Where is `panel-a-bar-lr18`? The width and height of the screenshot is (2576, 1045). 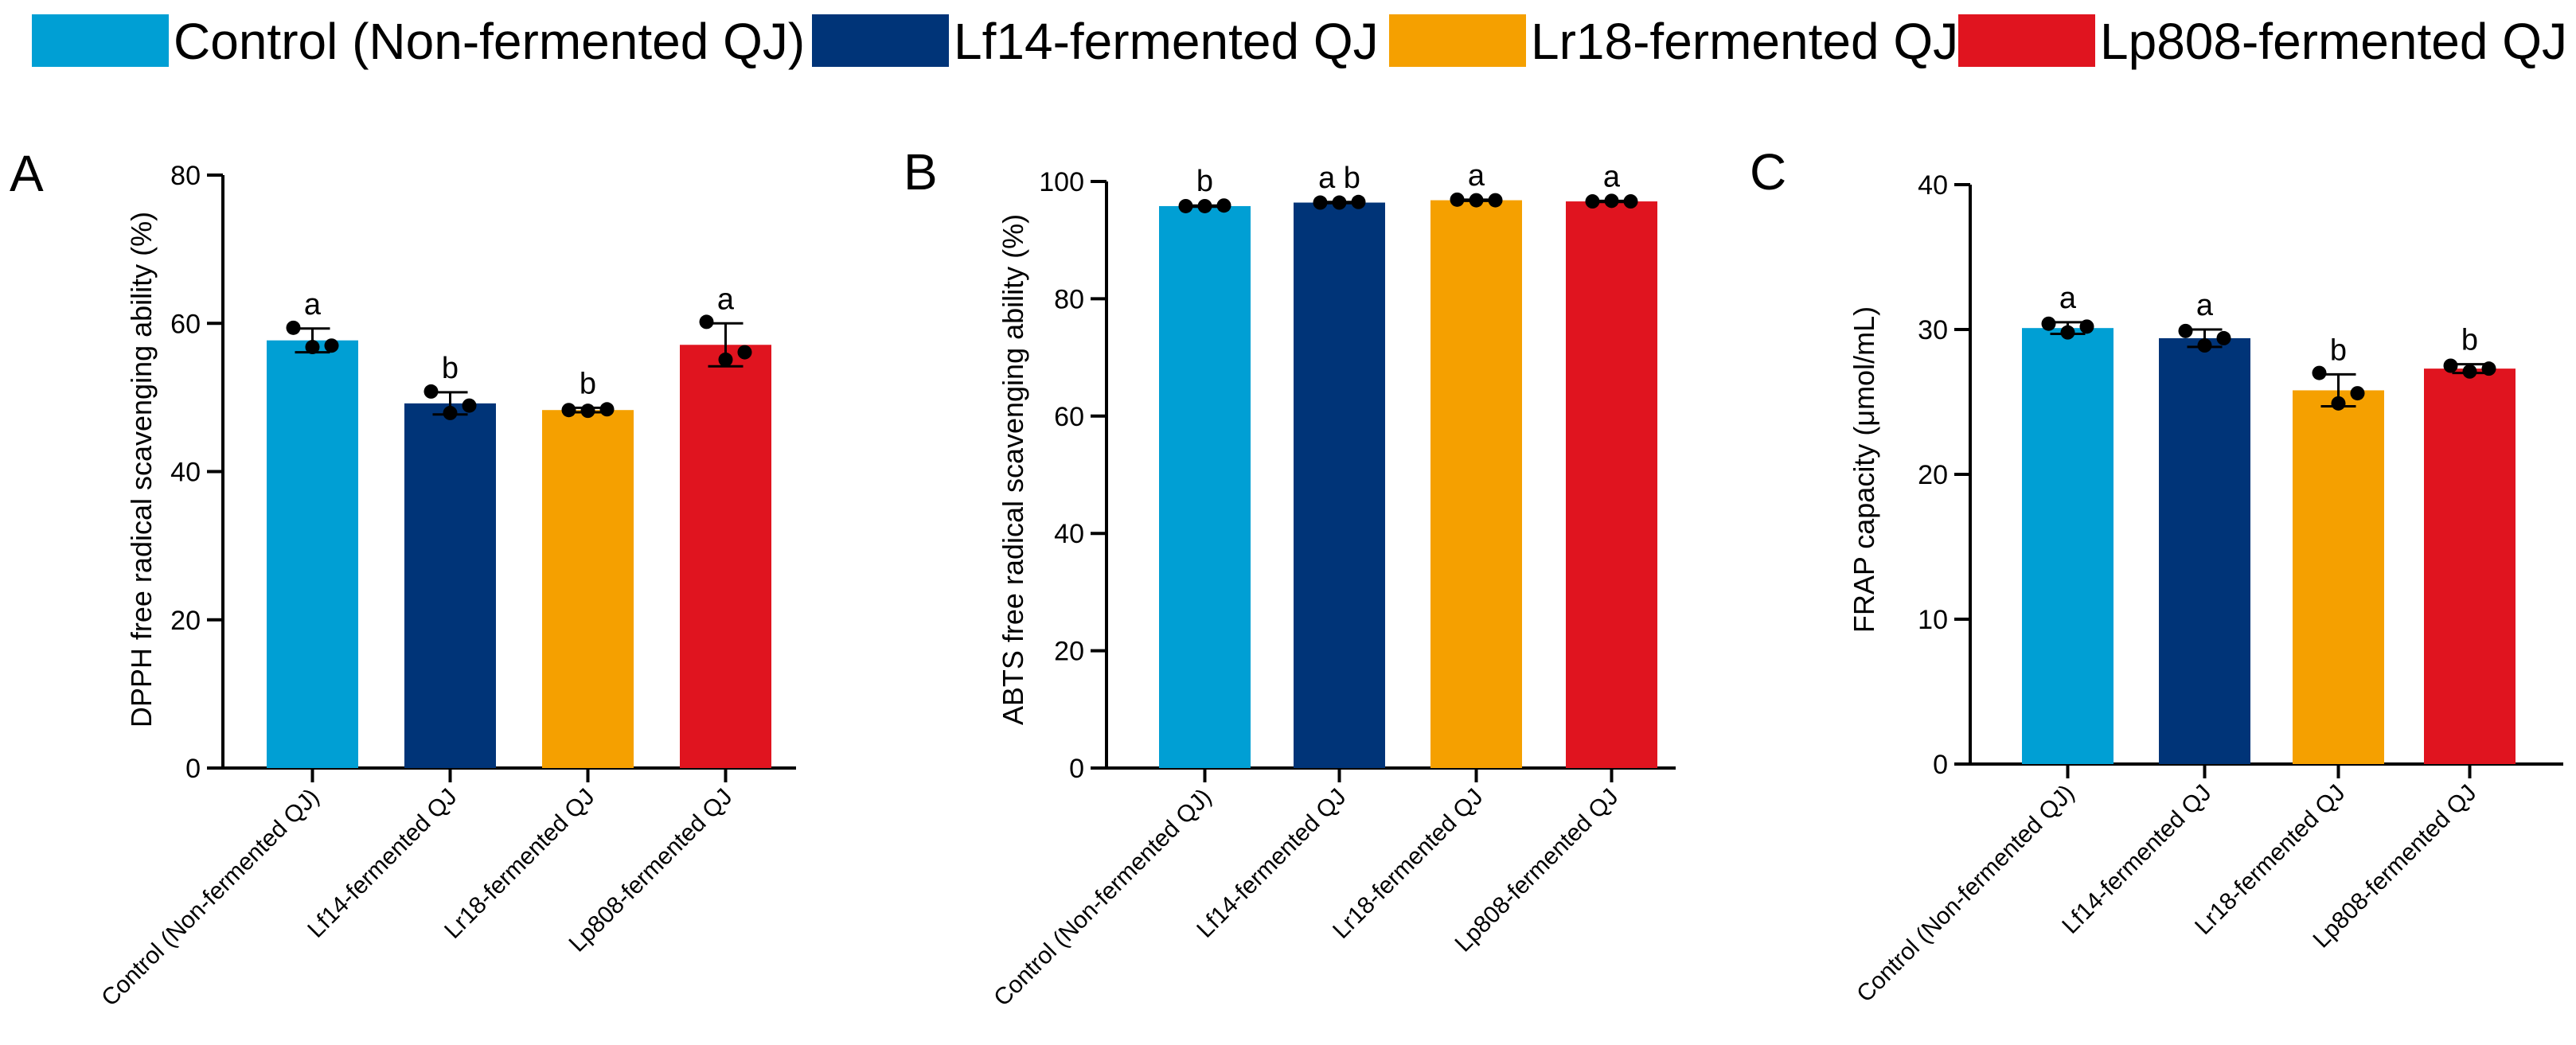 panel-a-bar-lr18 is located at coordinates (588, 589).